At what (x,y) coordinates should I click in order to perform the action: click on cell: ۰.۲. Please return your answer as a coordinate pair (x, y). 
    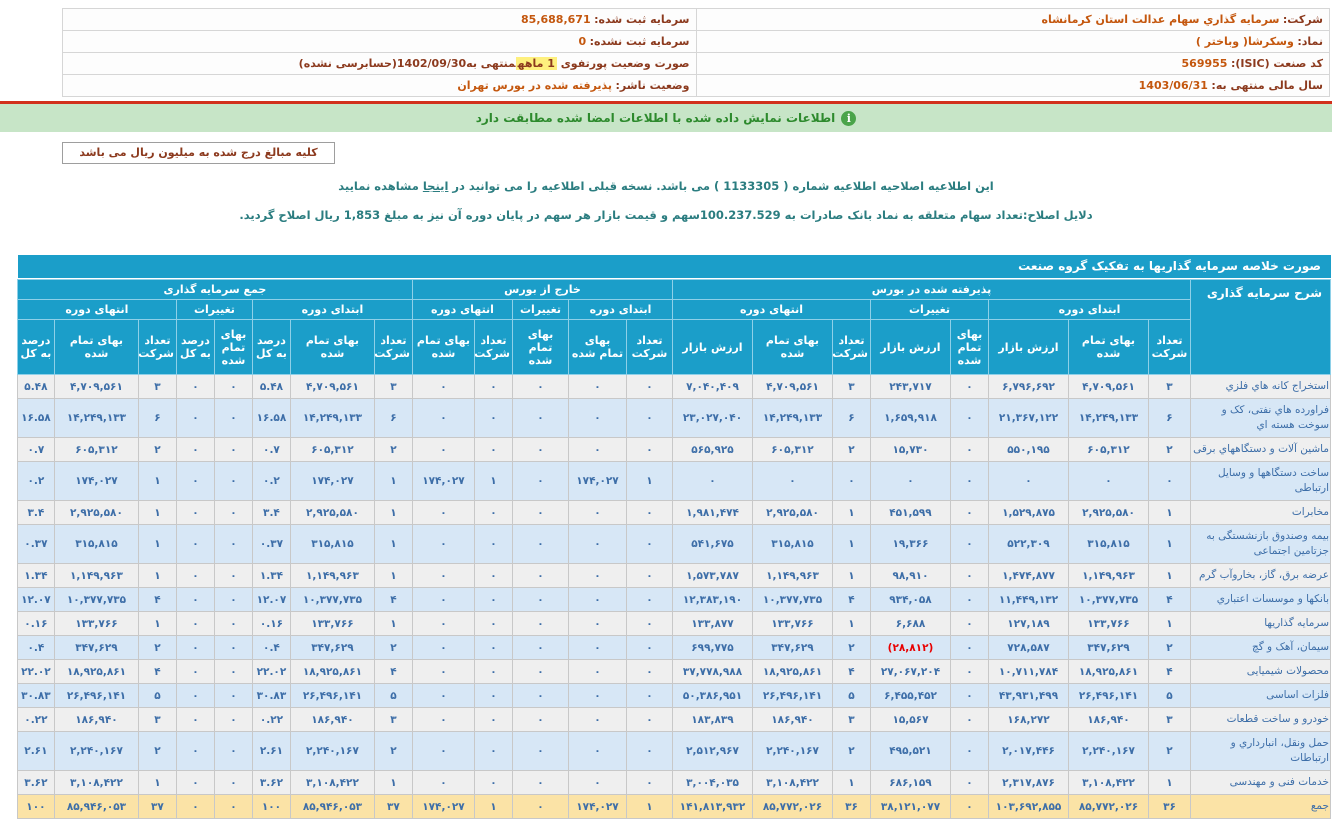
    Looking at the image, I should click on (35, 481).